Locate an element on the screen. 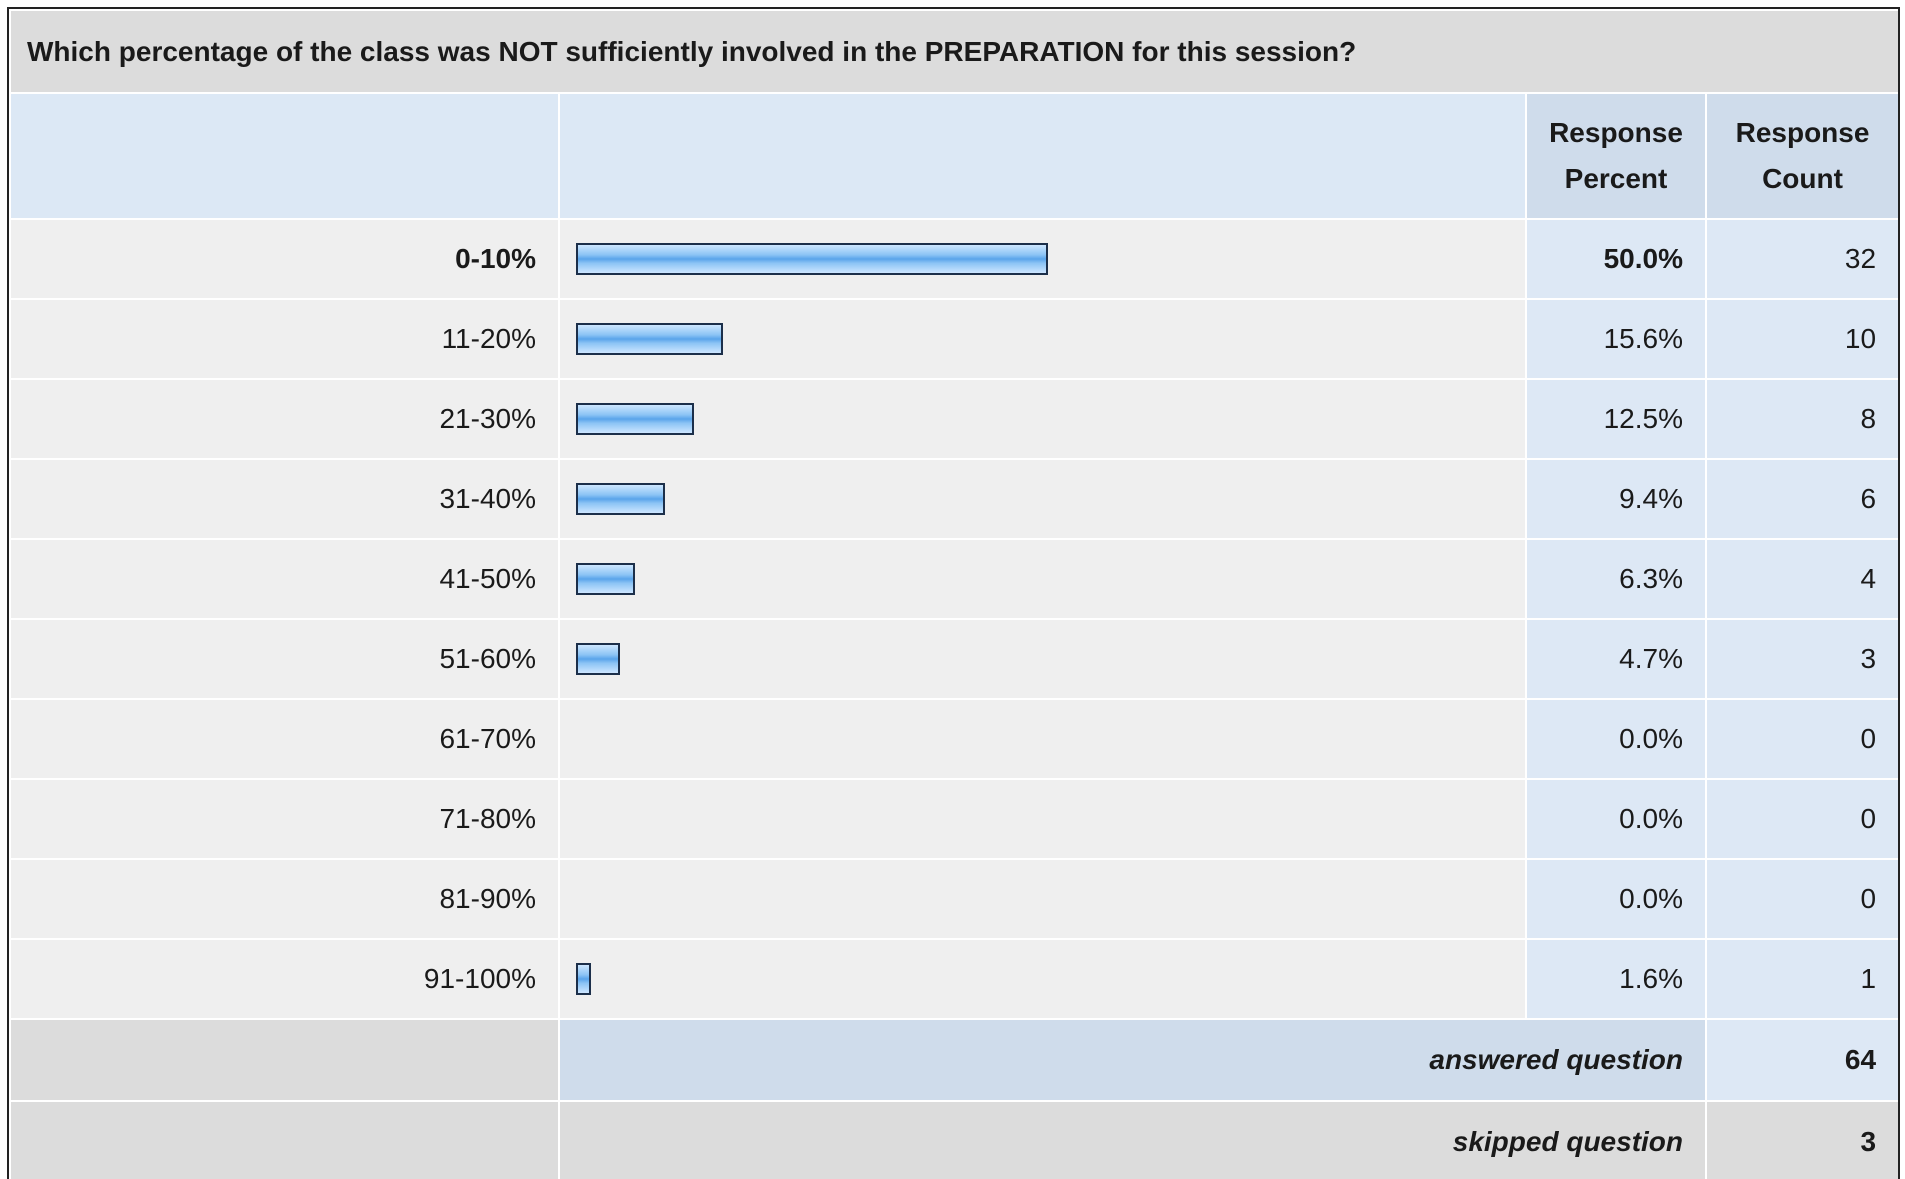 This screenshot has width=1905, height=1179. response-percent: 1.6% is located at coordinates (1616, 979).